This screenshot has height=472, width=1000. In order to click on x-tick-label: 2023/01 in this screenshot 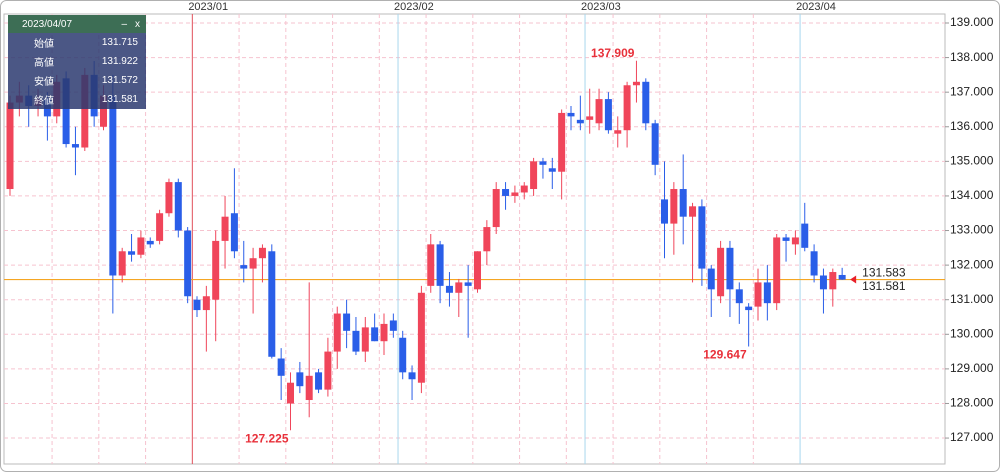, I will do `click(208, 7)`.